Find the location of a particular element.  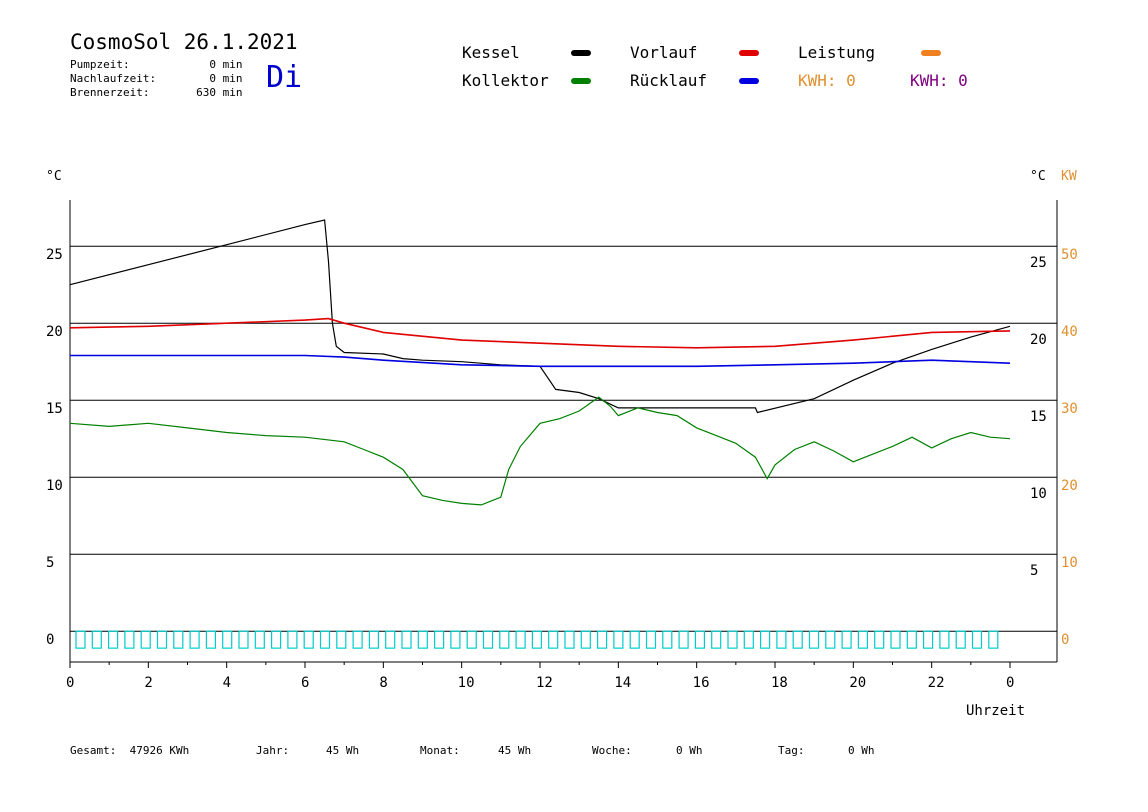

footer-monat-value: 45 Wh is located at coordinates (515, 750).